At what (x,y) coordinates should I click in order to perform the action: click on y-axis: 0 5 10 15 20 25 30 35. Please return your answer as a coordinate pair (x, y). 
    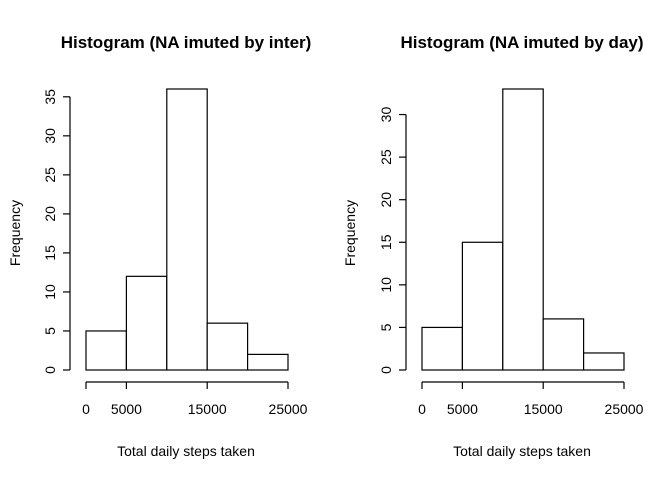
    Looking at the image, I should click on (56, 231).